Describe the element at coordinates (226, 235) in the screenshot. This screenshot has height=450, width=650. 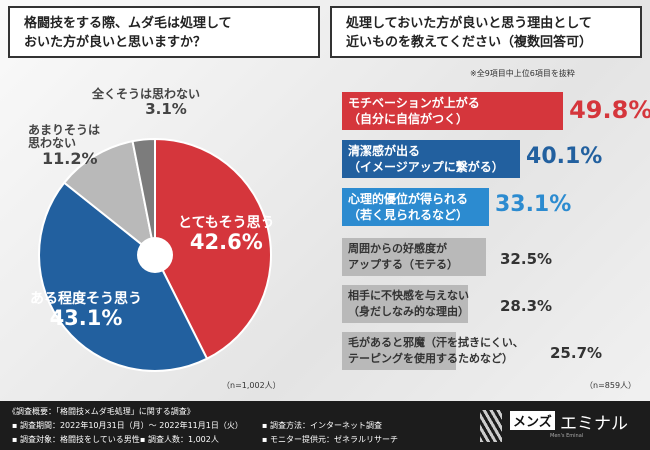
I see `pie-label-0: とてもそう思う 42.6%` at that location.